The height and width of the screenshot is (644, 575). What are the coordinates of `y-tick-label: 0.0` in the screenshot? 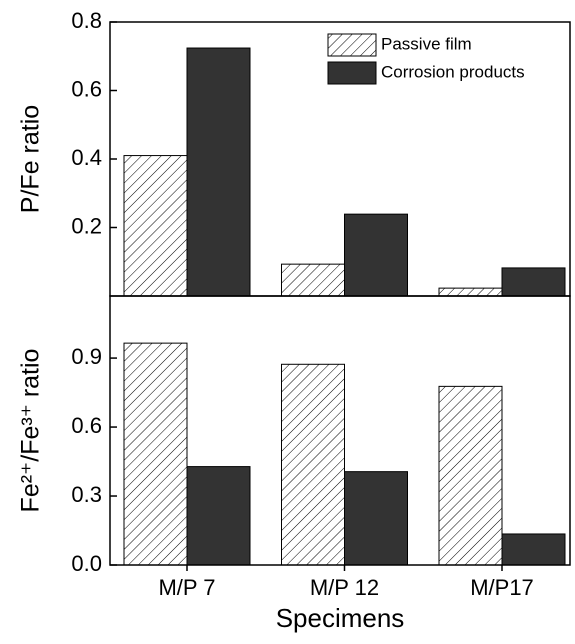 It's located at (86, 563).